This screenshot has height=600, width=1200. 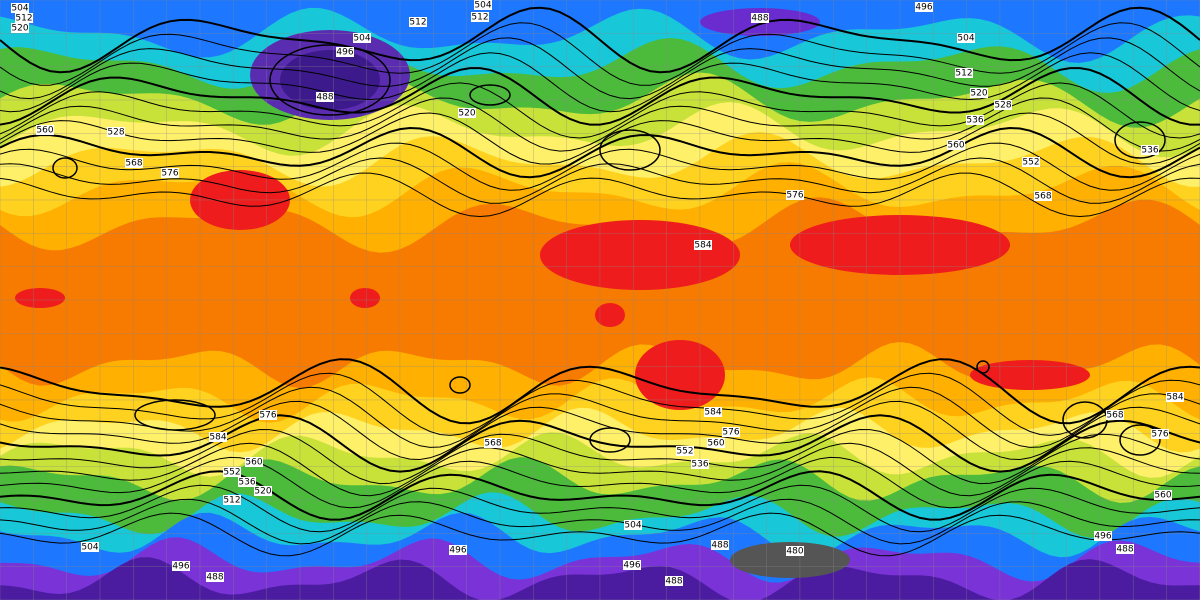 What do you see at coordinates (1030, 163) in the screenshot?
I see `contour-label: 552` at bounding box center [1030, 163].